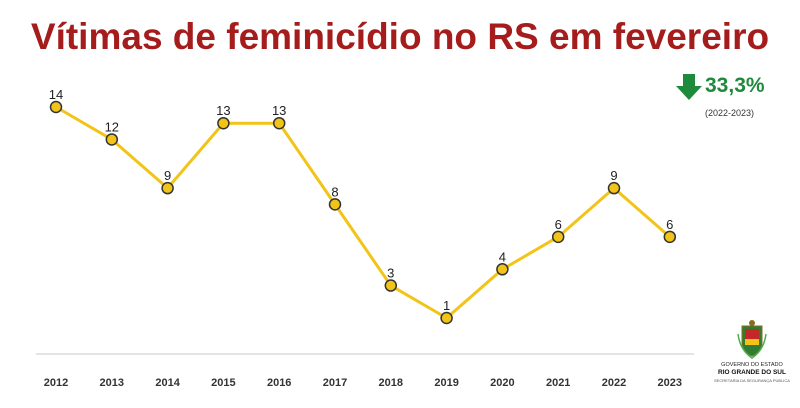 This screenshot has width=800, height=408. I want to click on data-label-2022: 9, so click(613, 175).